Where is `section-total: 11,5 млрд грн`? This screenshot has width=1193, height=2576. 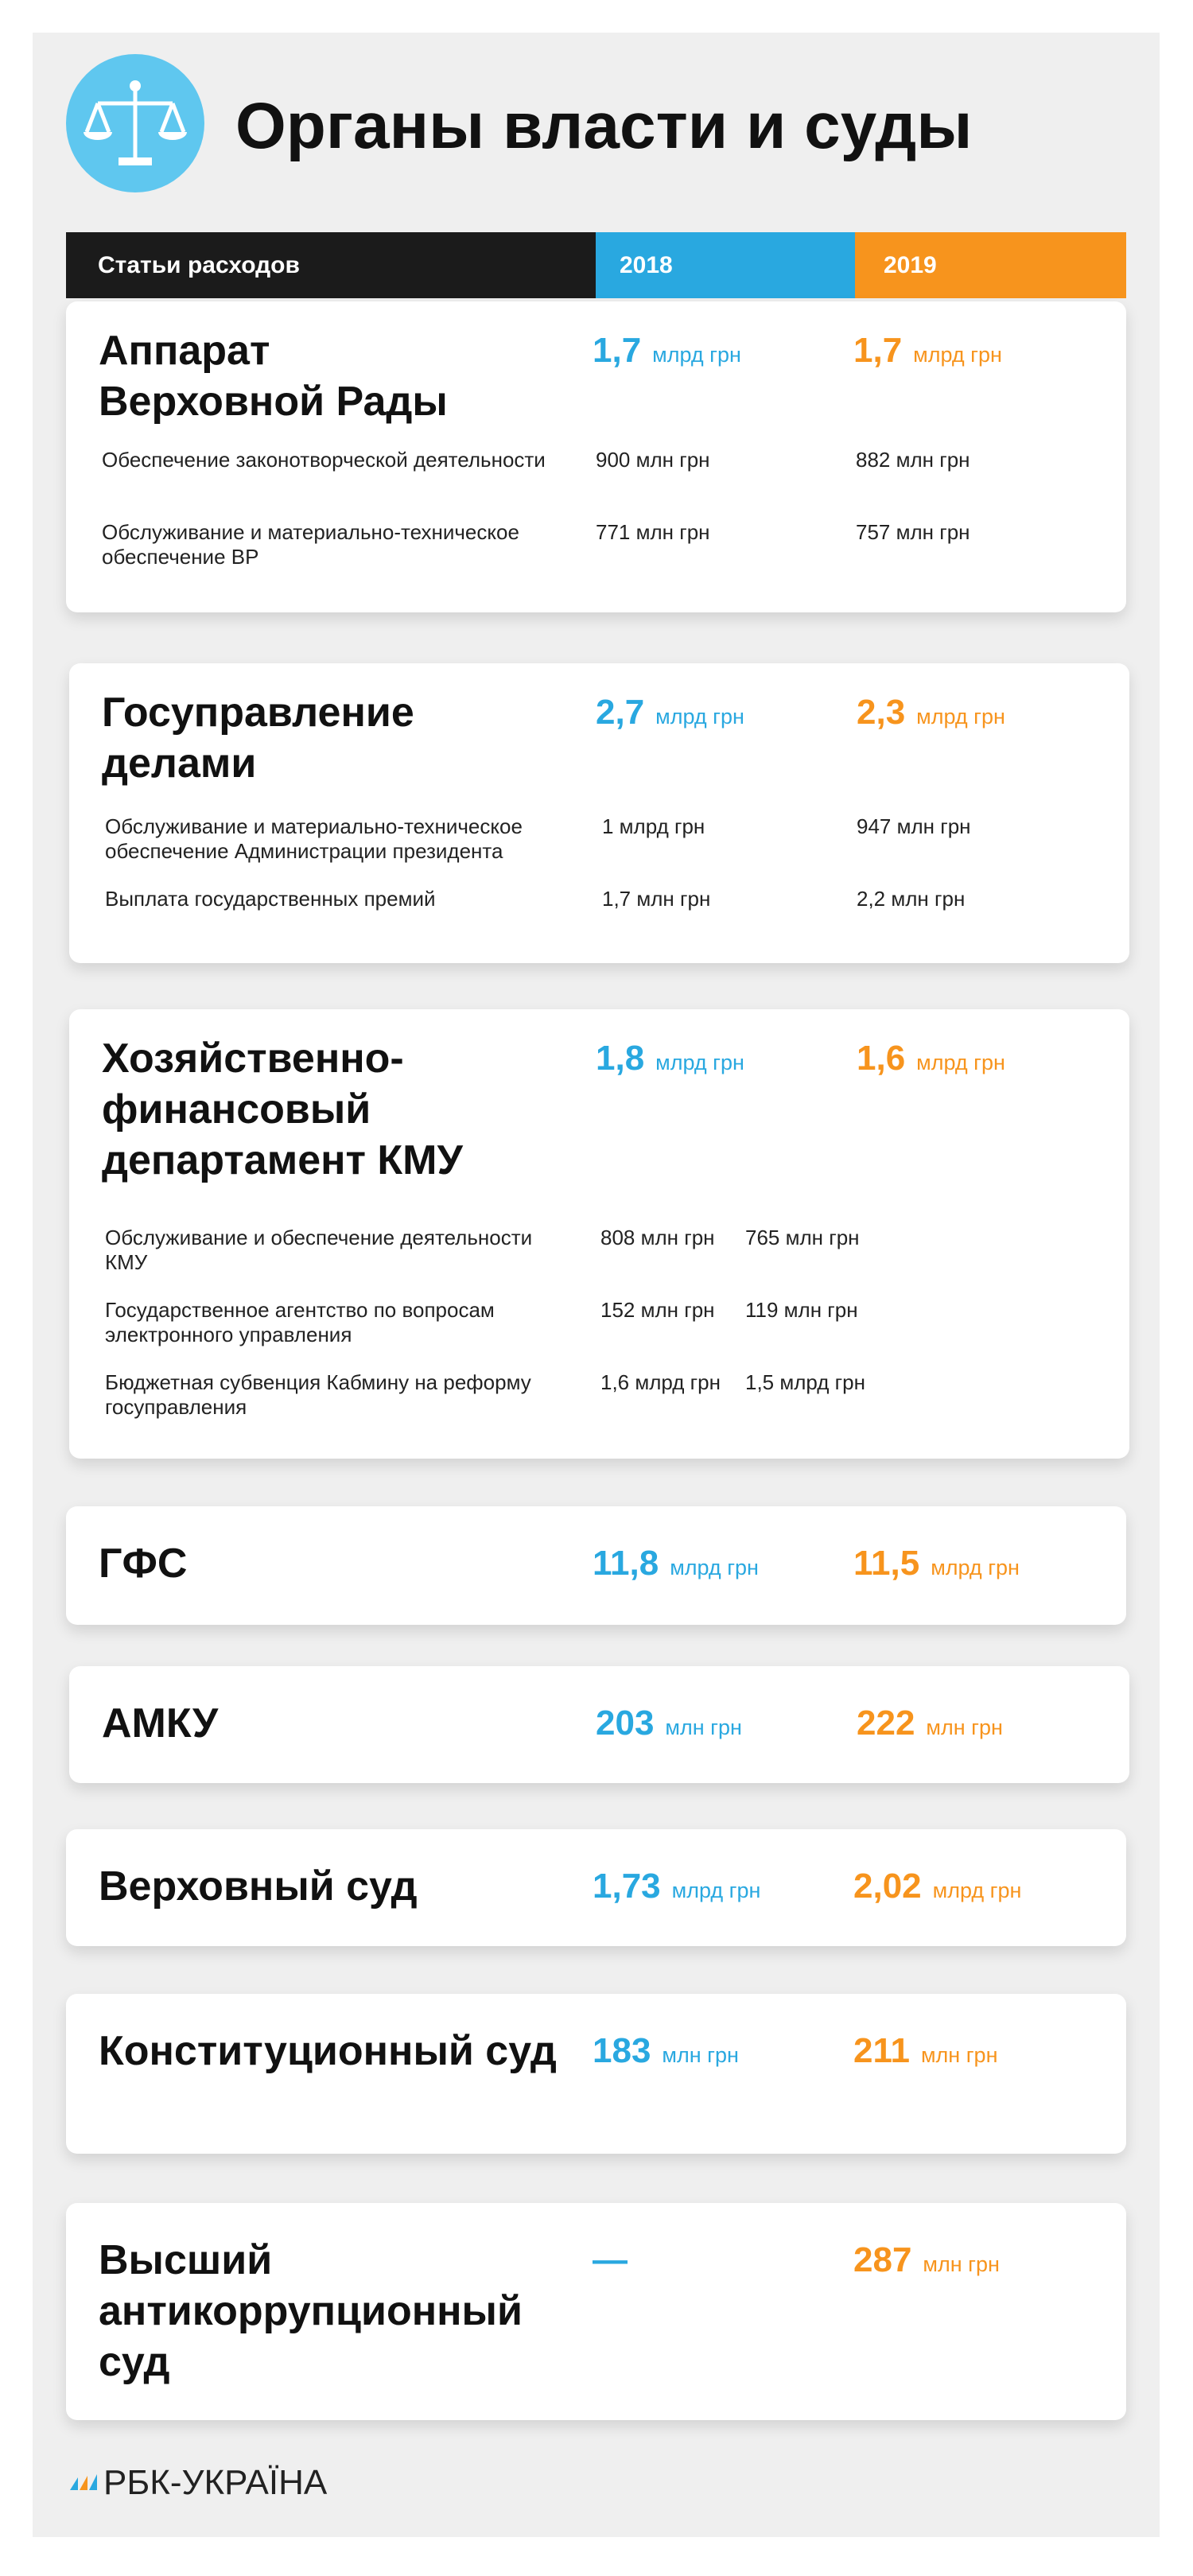 section-total: 11,5 млрд грн is located at coordinates (936, 1567).